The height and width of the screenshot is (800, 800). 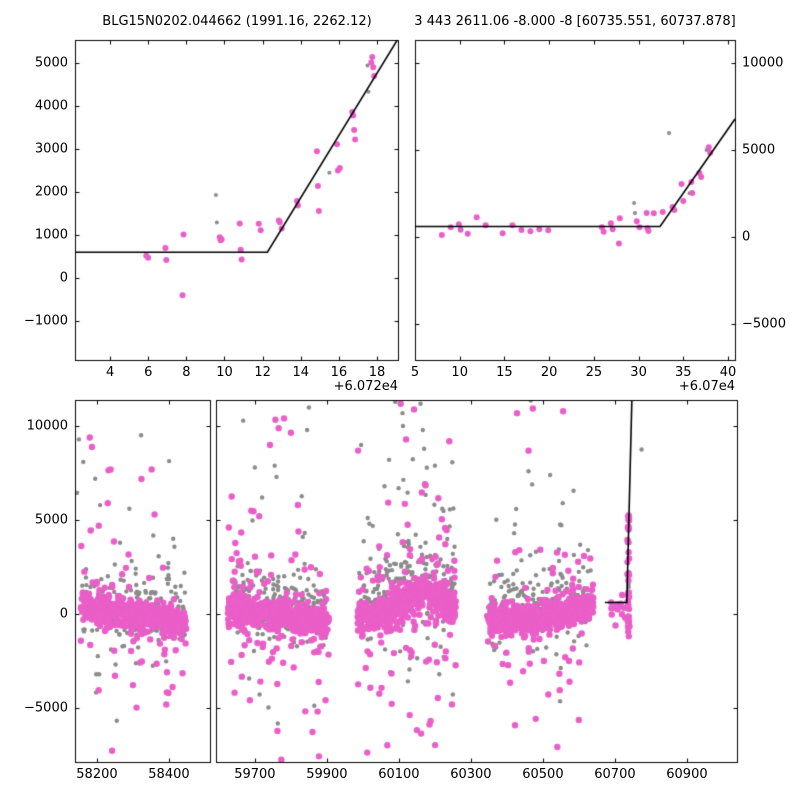 I want to click on top-left-x-tick-label: 10, so click(x=224, y=372).